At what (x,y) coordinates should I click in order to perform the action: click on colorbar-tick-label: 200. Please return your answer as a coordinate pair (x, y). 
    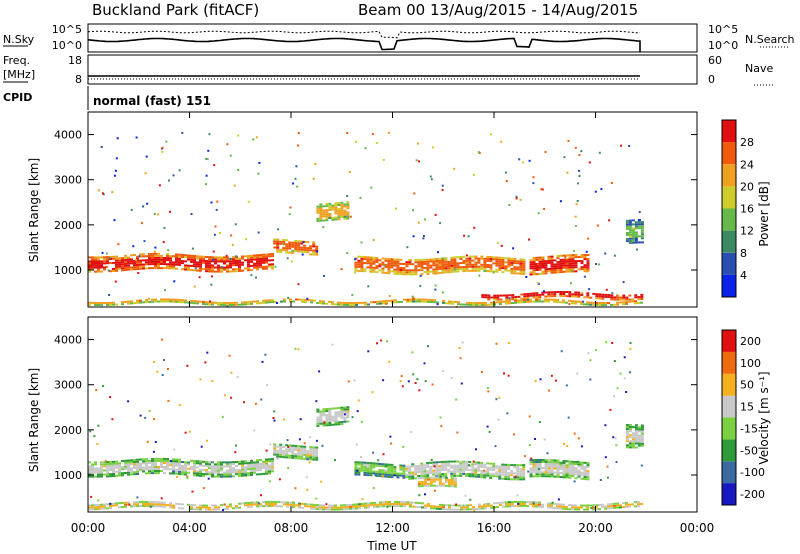
    Looking at the image, I should click on (750, 341).